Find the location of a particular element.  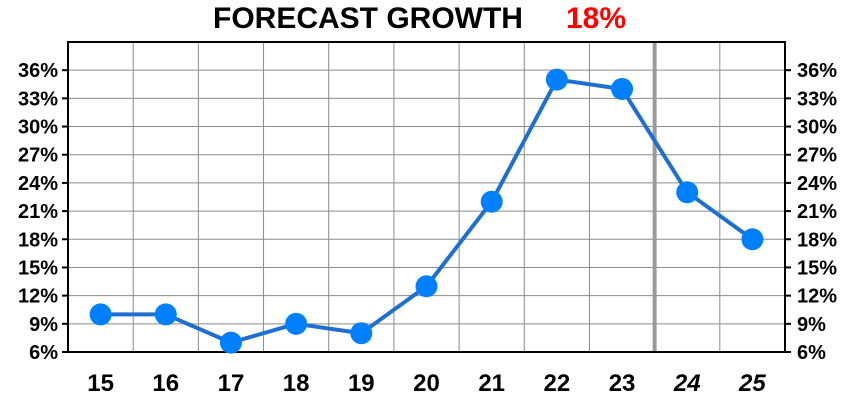

y-axis-right-ticks: 6% 9% 12% 15% 18% 21% 24% 27% 30% 33% 36% is located at coordinates (811, 212).